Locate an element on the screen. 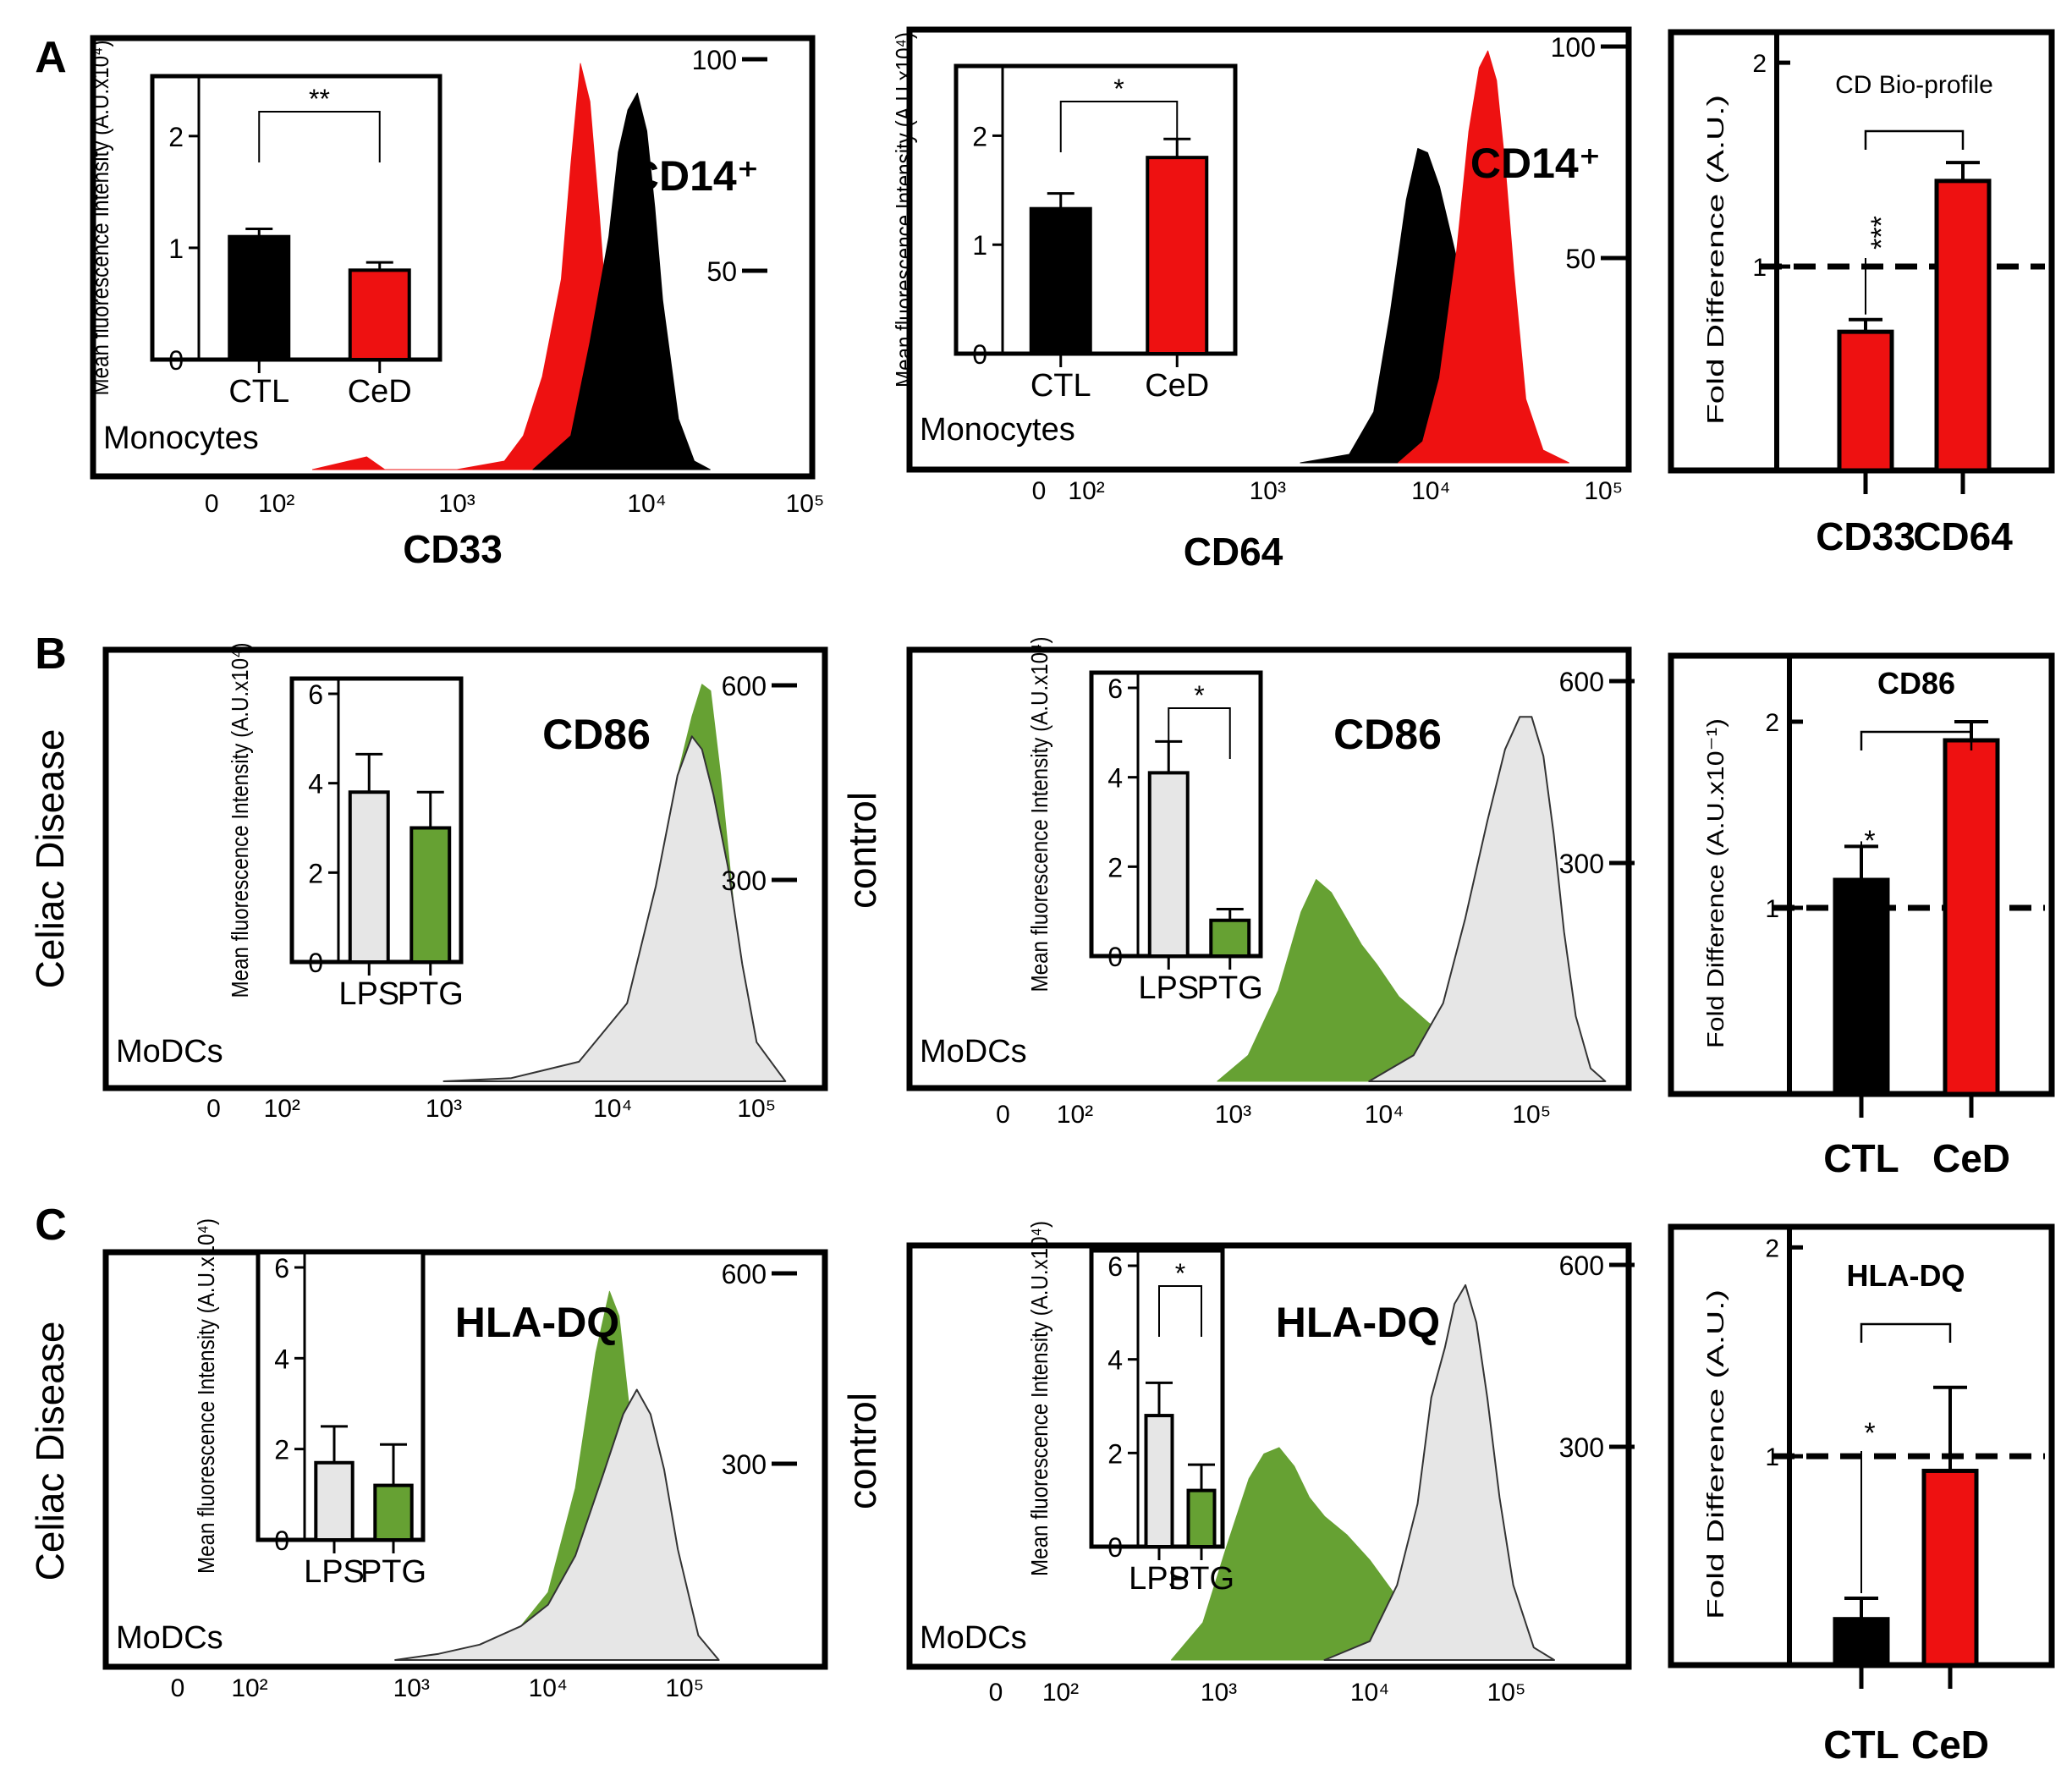  significance-stars: *** is located at coordinates (1882, 233).